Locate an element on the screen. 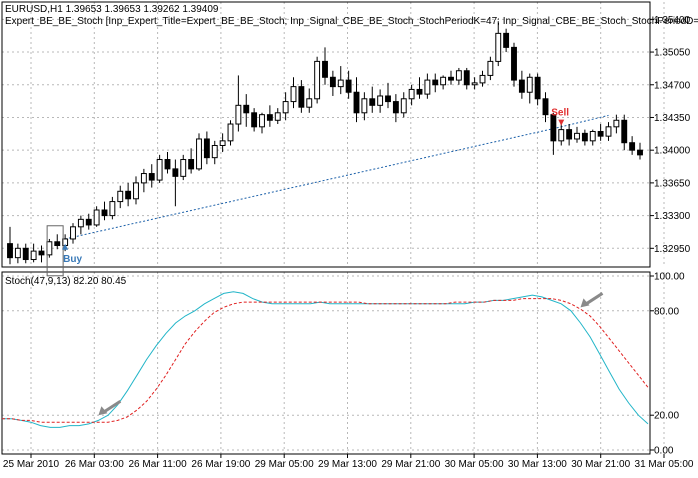 Image resolution: width=698 pixels, height=478 pixels. time-tick-label: 26 Mar 03:00 is located at coordinates (94, 464).